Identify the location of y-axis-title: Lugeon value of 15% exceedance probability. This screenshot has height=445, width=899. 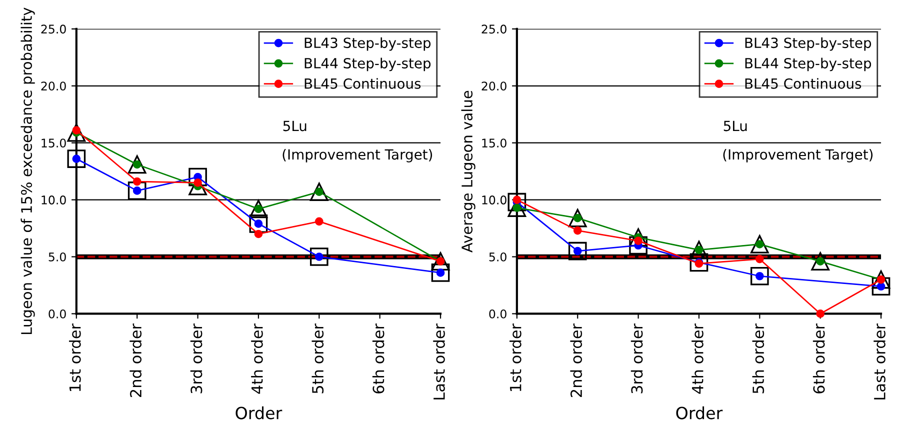
(27, 171).